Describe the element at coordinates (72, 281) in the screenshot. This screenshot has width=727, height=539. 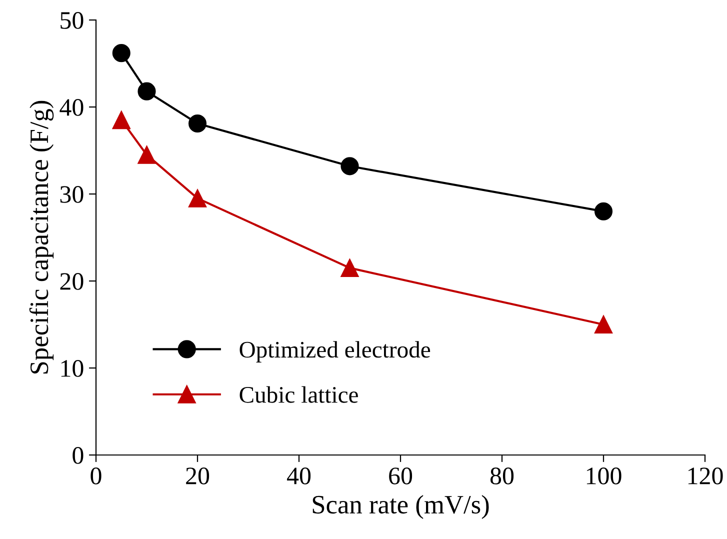
I see `y-tick-label: 20` at that location.